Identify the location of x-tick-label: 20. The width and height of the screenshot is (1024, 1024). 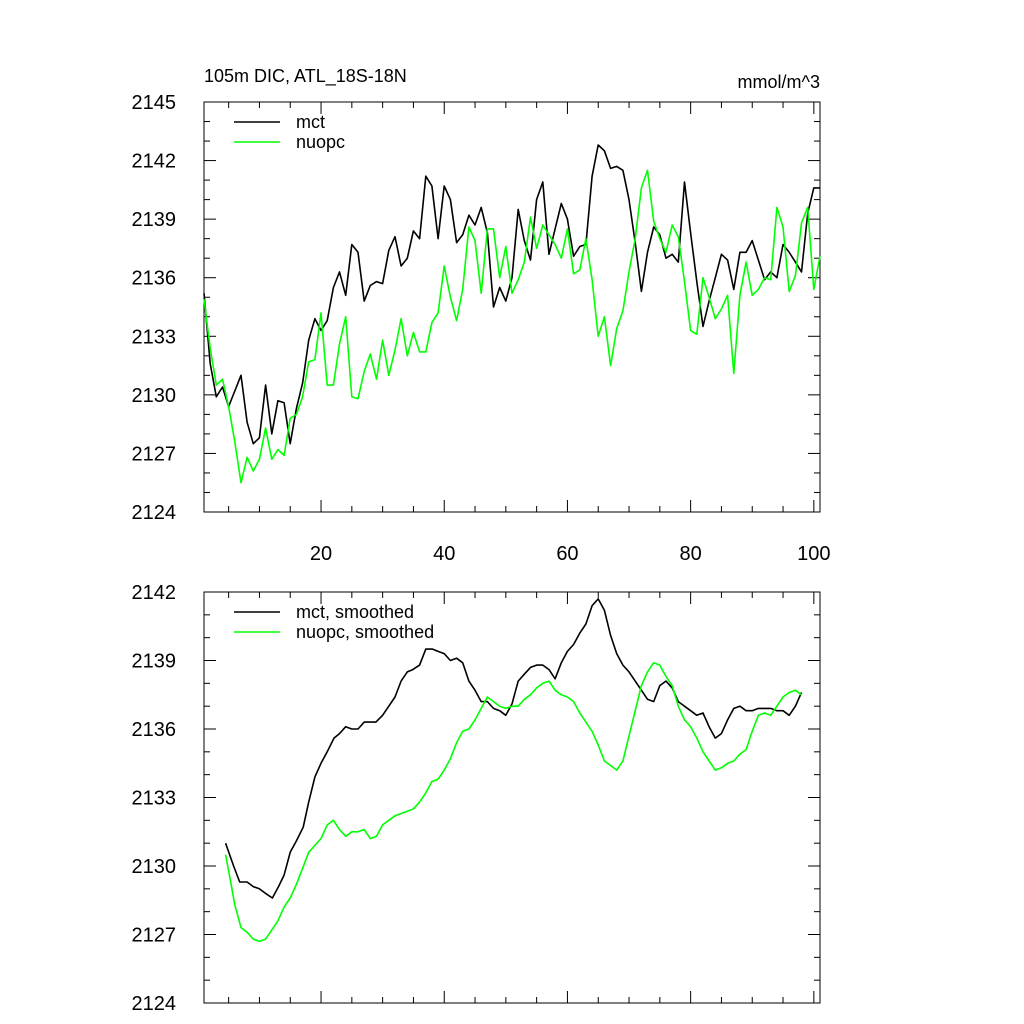
(321, 554).